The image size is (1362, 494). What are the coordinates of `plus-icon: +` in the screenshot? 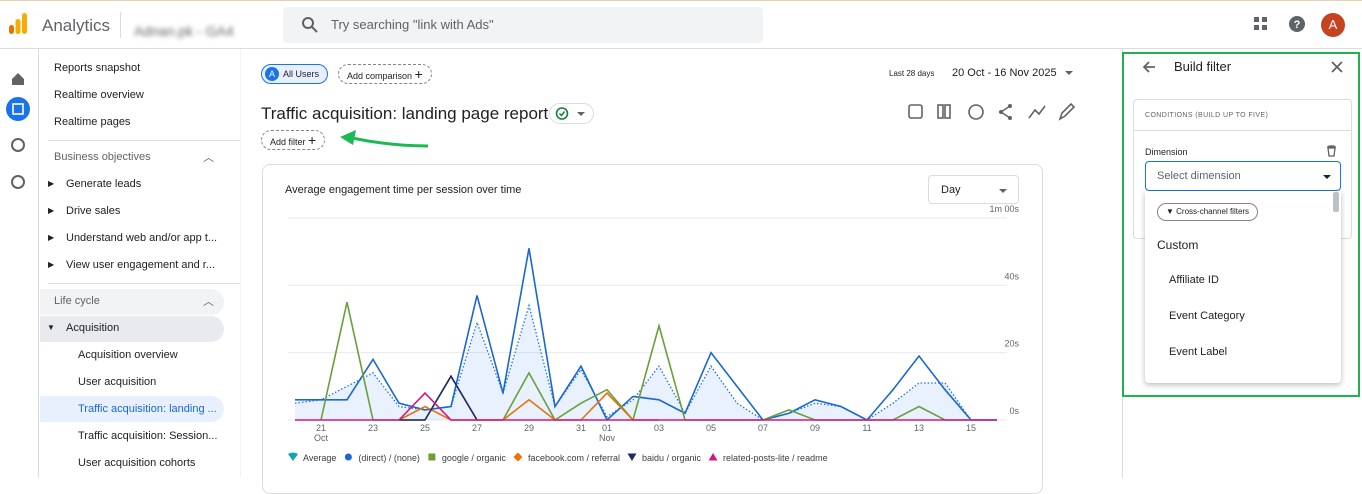 It's located at (312, 140).